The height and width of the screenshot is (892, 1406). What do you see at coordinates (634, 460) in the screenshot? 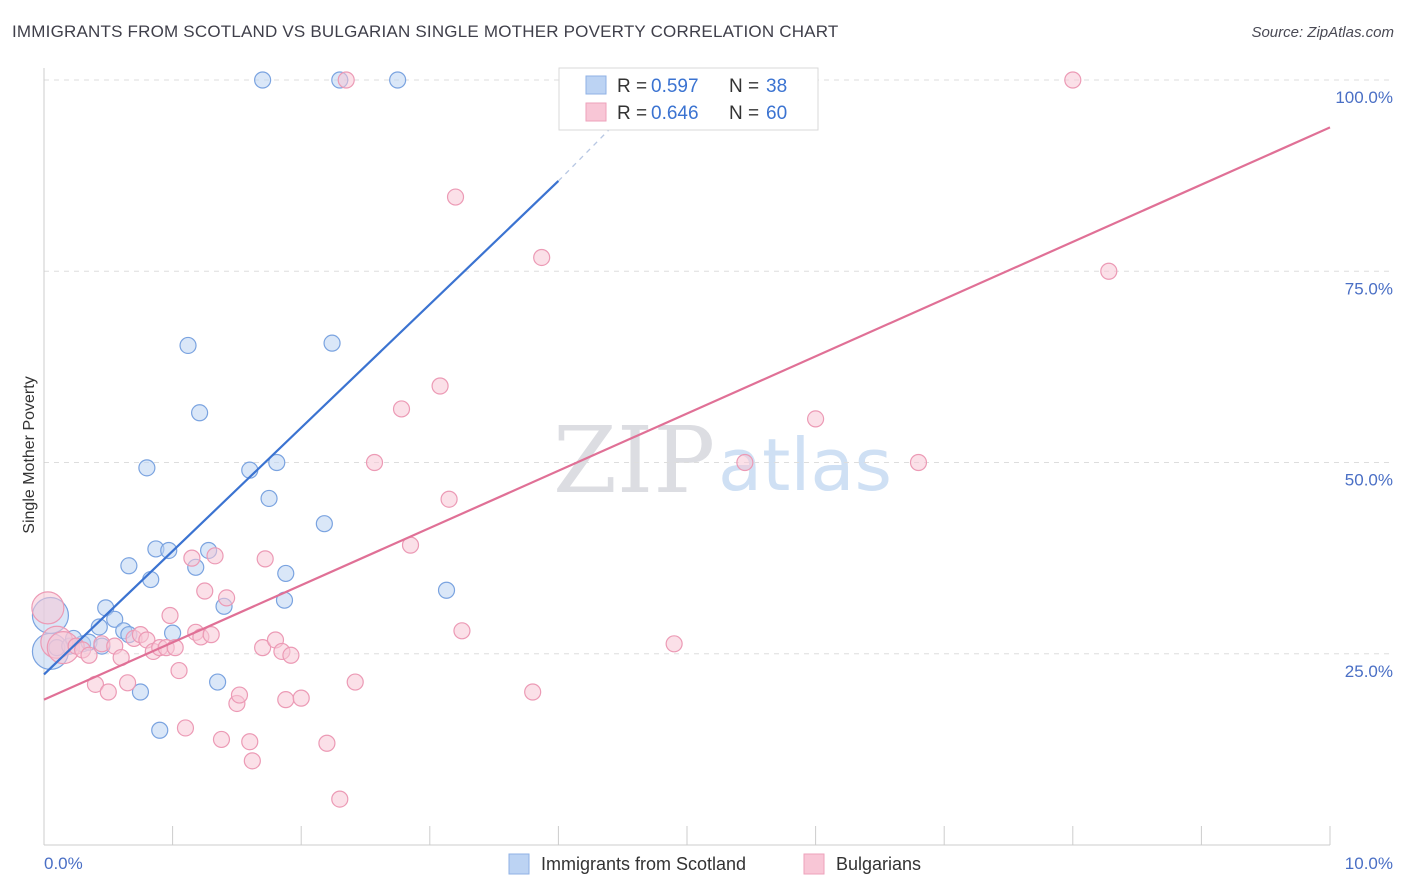
I see `watermark-zip: ZIP` at bounding box center [634, 460].